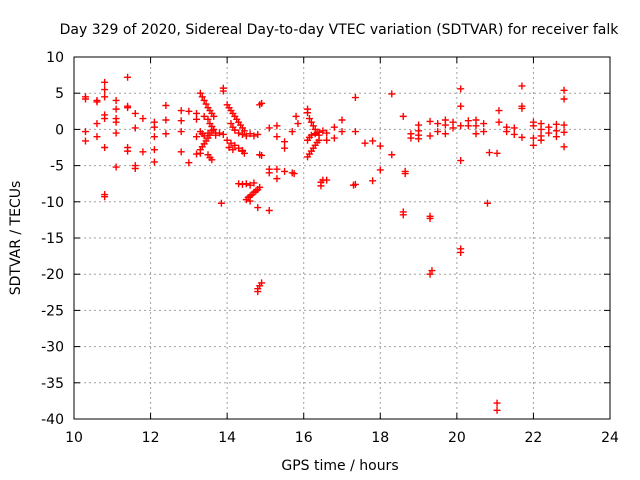  I want to click on y-tick-label: 10, so click(55, 58).